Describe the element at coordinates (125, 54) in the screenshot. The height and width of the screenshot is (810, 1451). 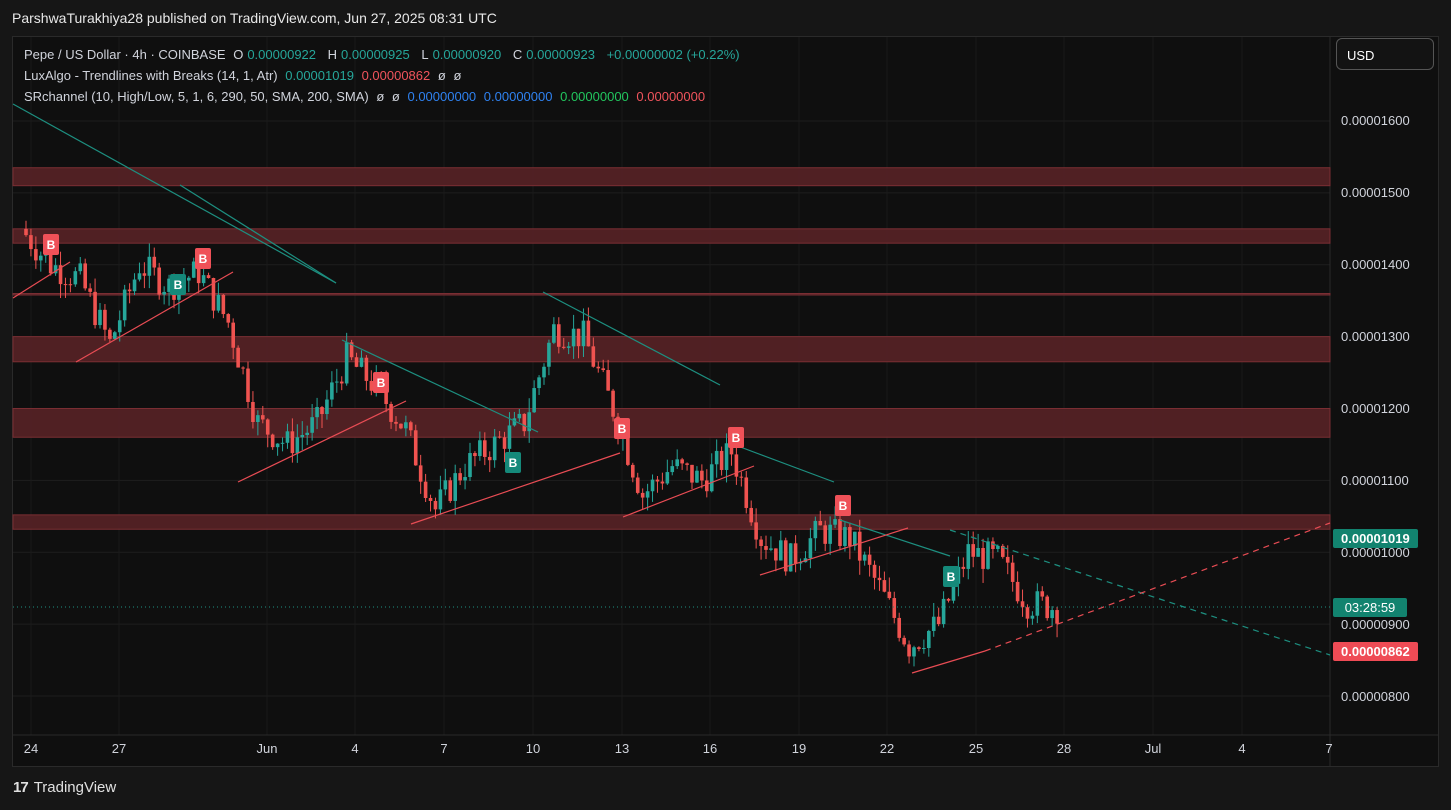
I see `symbol-title: Pepe / US Dollar · 4h · COINBASE` at that location.